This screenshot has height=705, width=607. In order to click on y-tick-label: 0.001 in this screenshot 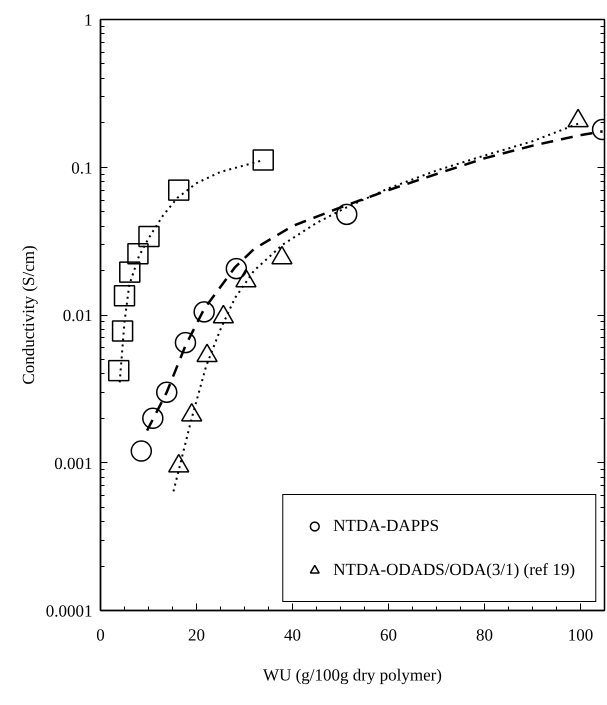, I will do `click(73, 463)`.